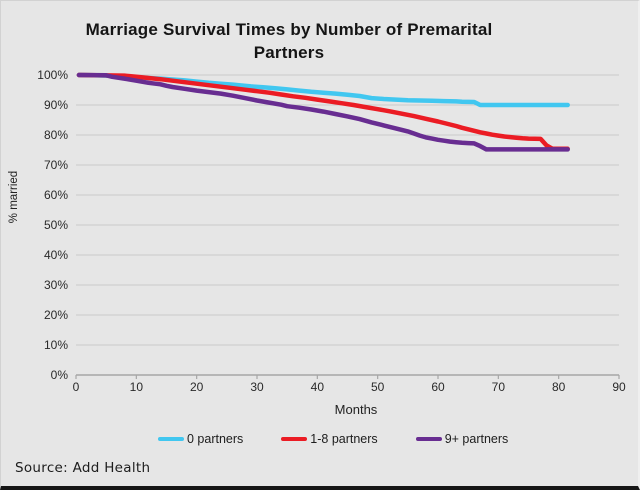  Describe the element at coordinates (34, 225) in the screenshot. I see `y-axis-tick-labels: 0% 10% 20% 30% 40% 50% 60% 70% 80% 90% 100%` at that location.